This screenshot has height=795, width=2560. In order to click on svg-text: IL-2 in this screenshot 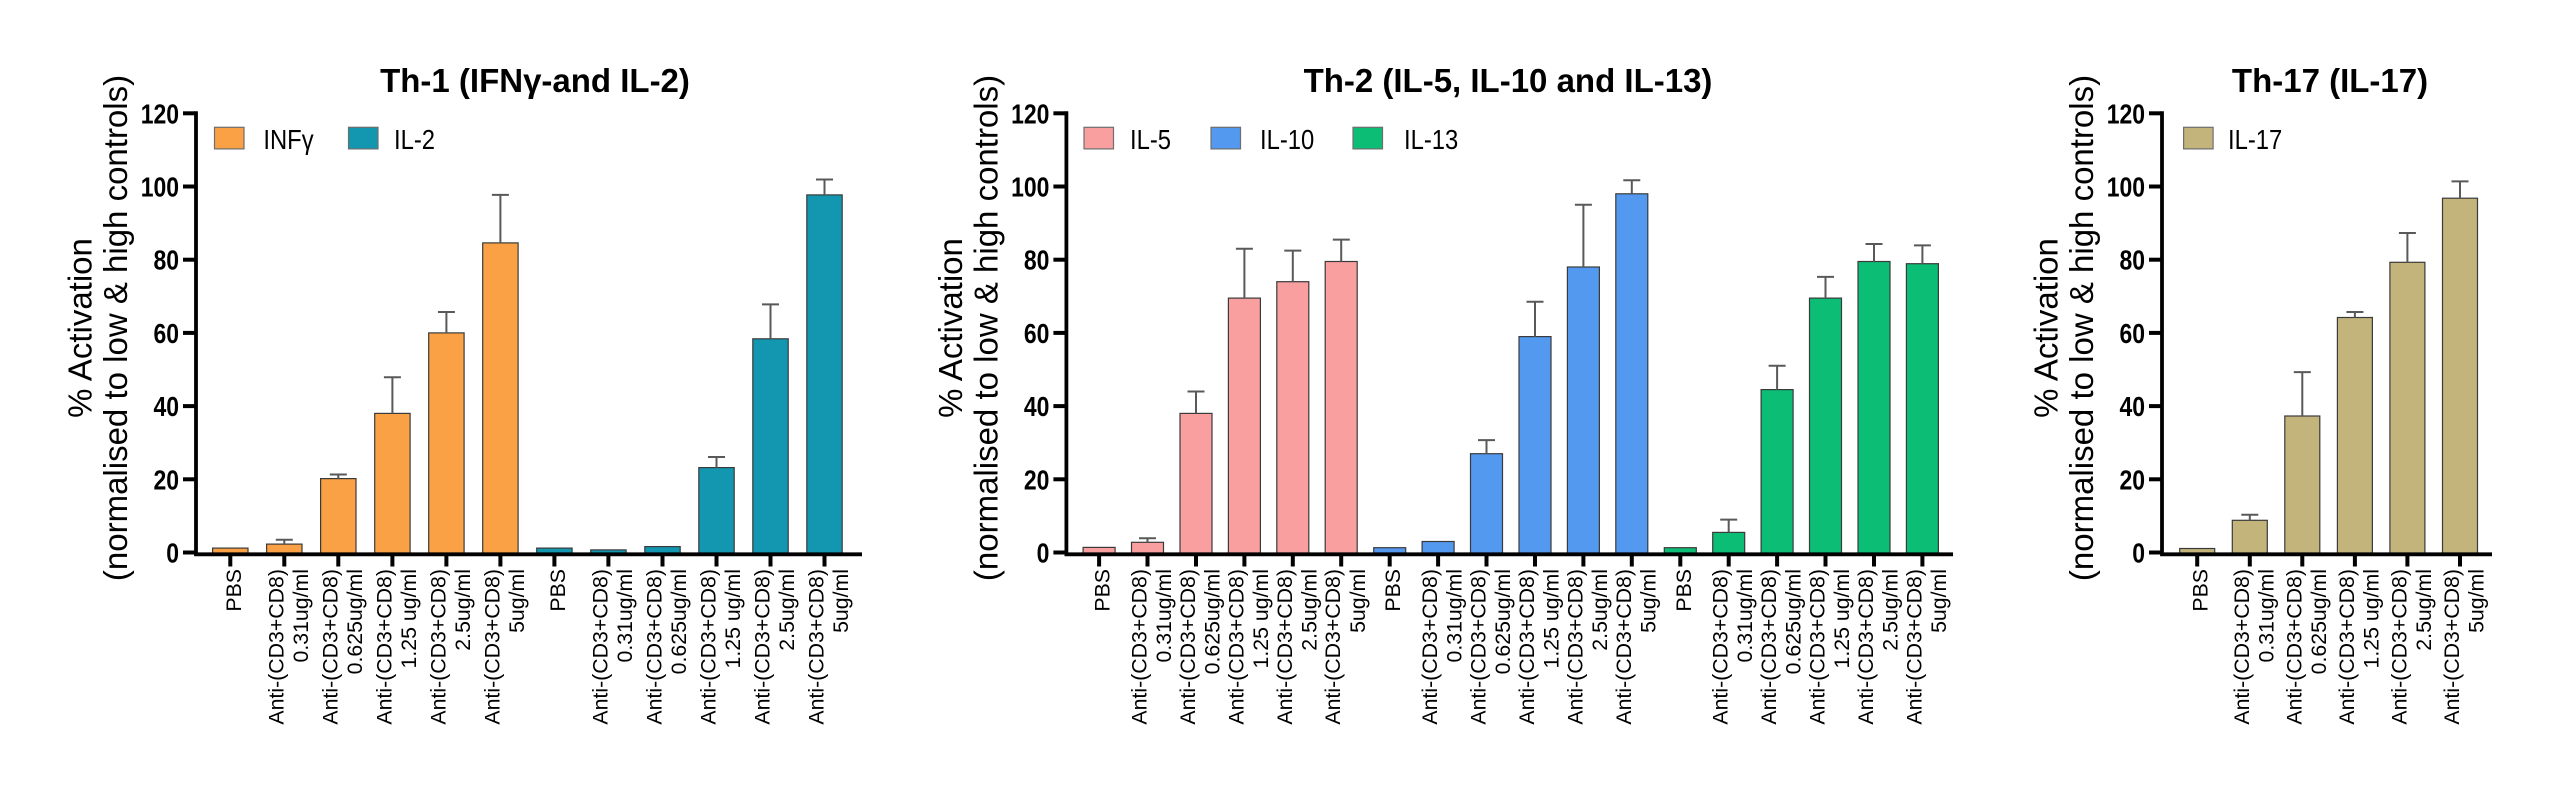, I will do `click(414, 139)`.